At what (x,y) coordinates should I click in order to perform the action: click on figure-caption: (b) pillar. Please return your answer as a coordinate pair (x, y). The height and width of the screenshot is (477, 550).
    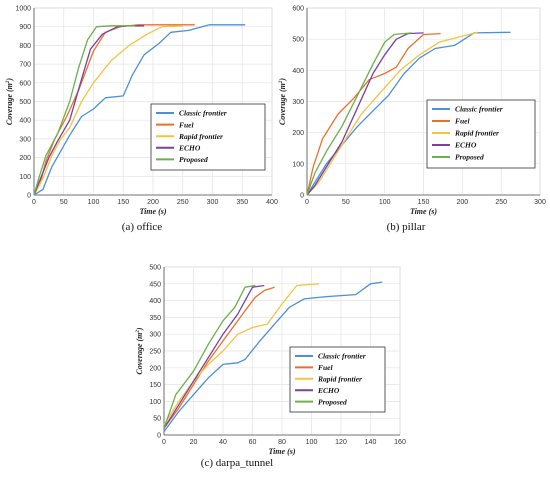
    Looking at the image, I should click on (406, 227).